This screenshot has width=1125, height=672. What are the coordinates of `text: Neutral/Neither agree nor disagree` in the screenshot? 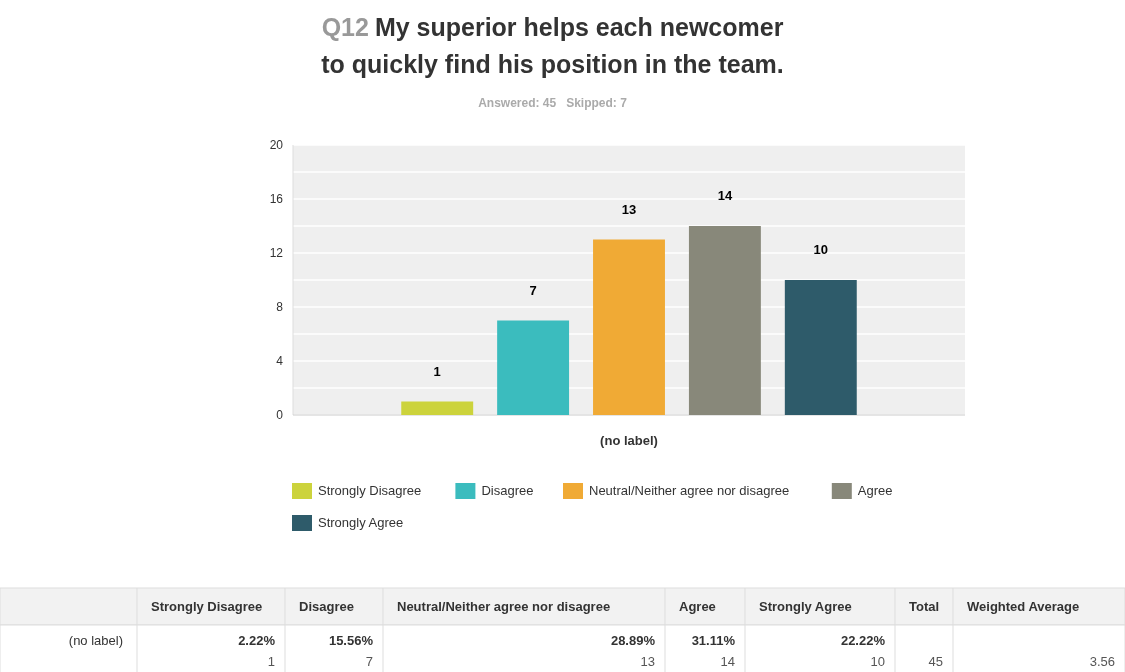 It's located at (504, 606).